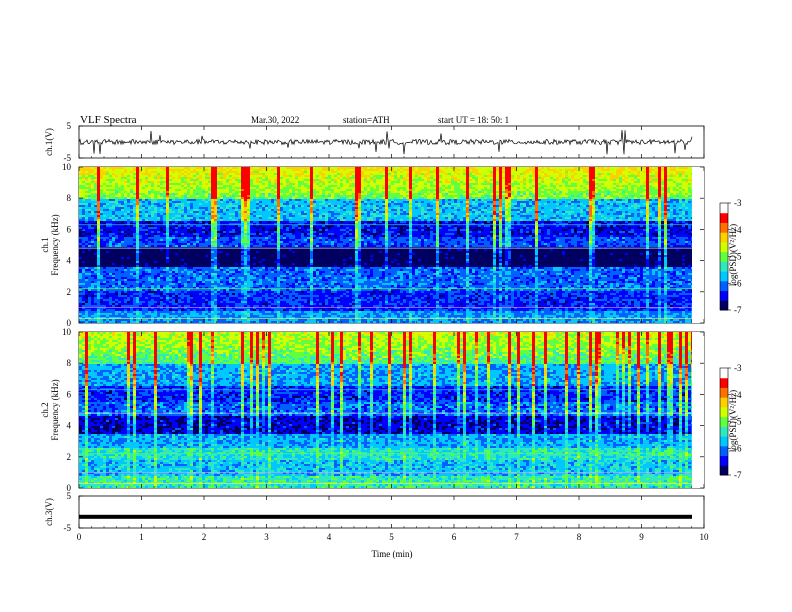  Describe the element at coordinates (705, 537) in the screenshot. I see `xtick-label: 10` at that location.